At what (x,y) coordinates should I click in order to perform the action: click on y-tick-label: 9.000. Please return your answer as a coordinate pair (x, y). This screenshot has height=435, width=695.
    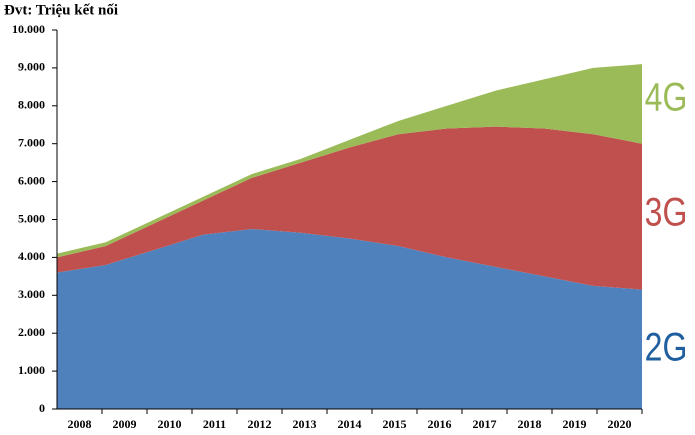
    Looking at the image, I should click on (31, 67).